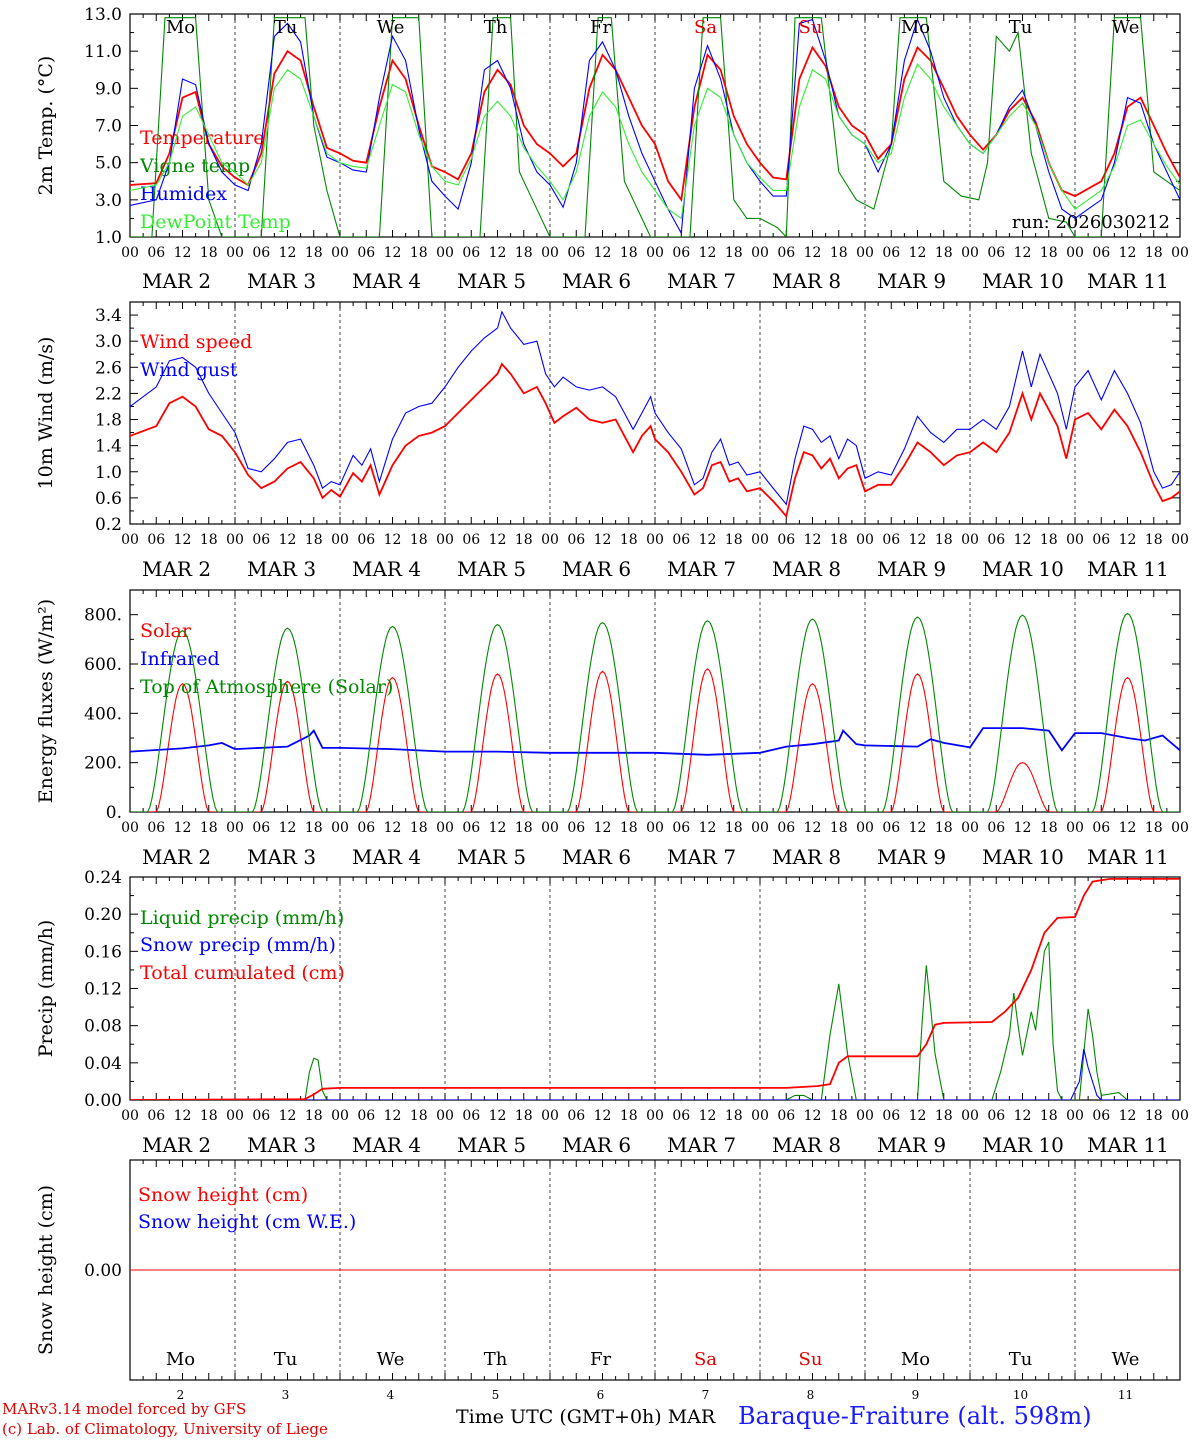  What do you see at coordinates (242, 918) in the screenshot?
I see `legend-entry: Liquid precip (mm/h)` at bounding box center [242, 918].